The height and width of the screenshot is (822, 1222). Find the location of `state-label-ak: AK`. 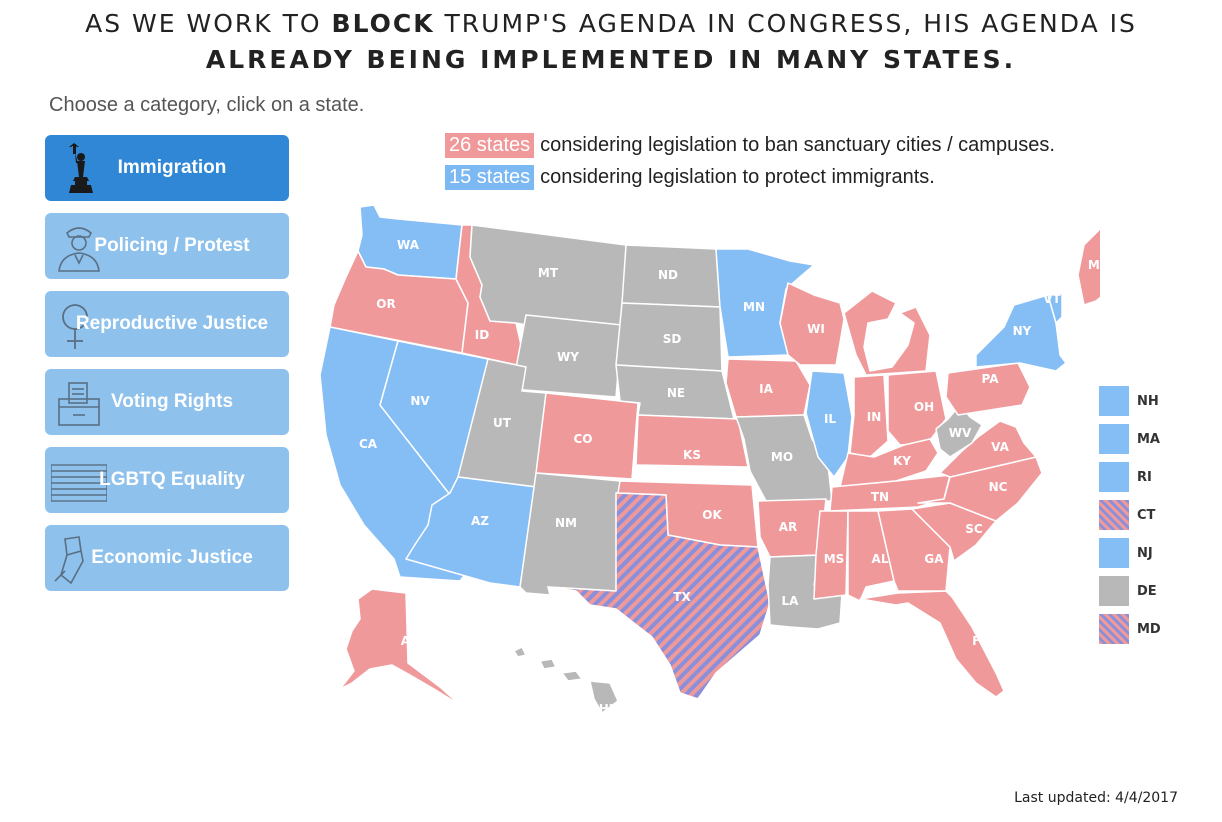

state-label-ak: AK is located at coordinates (410, 641).